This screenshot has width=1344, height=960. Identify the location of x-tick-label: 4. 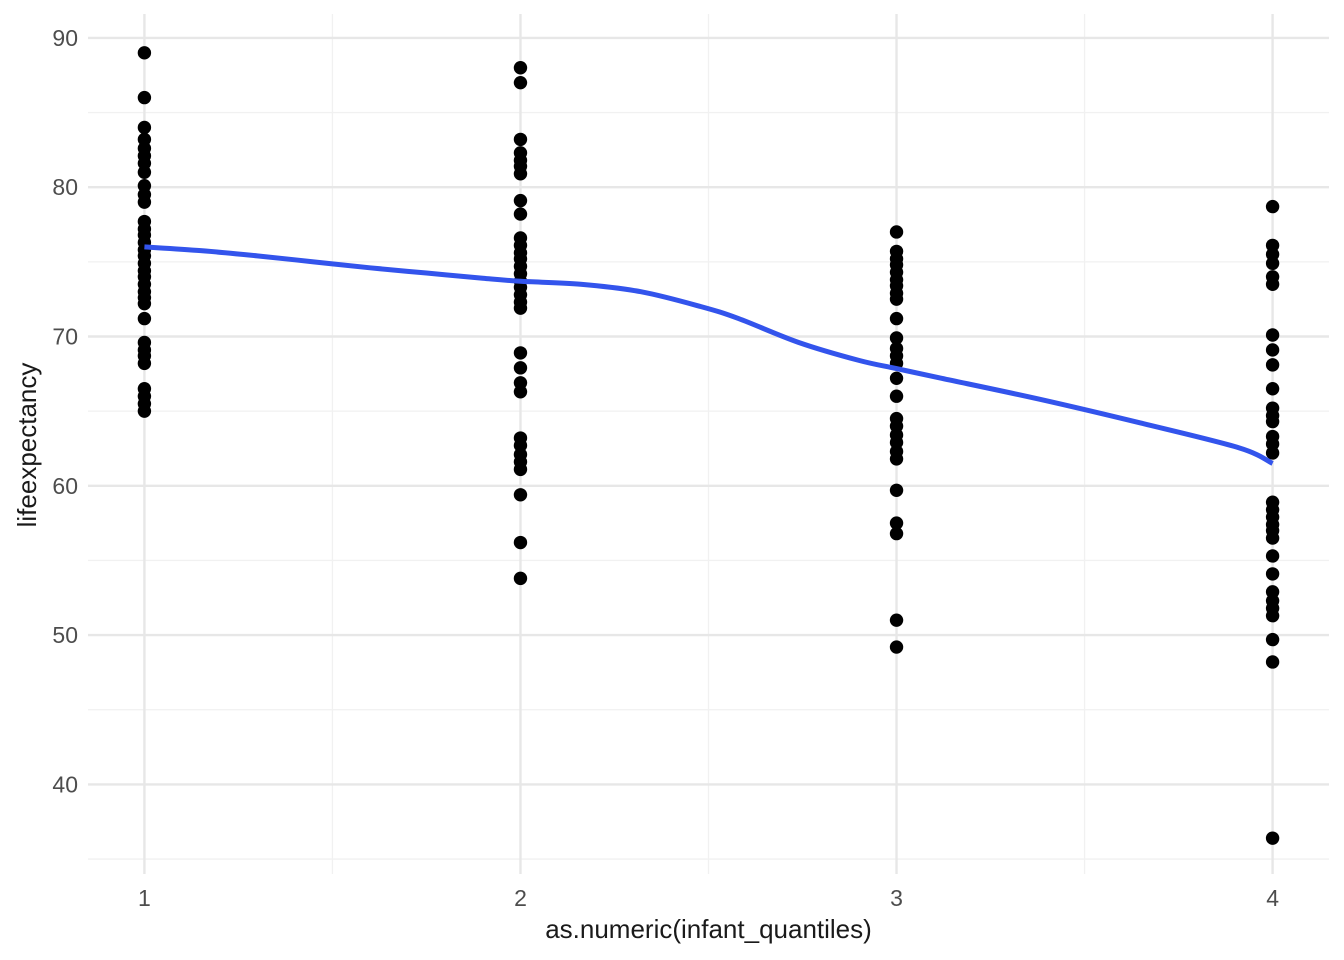
(1272, 898).